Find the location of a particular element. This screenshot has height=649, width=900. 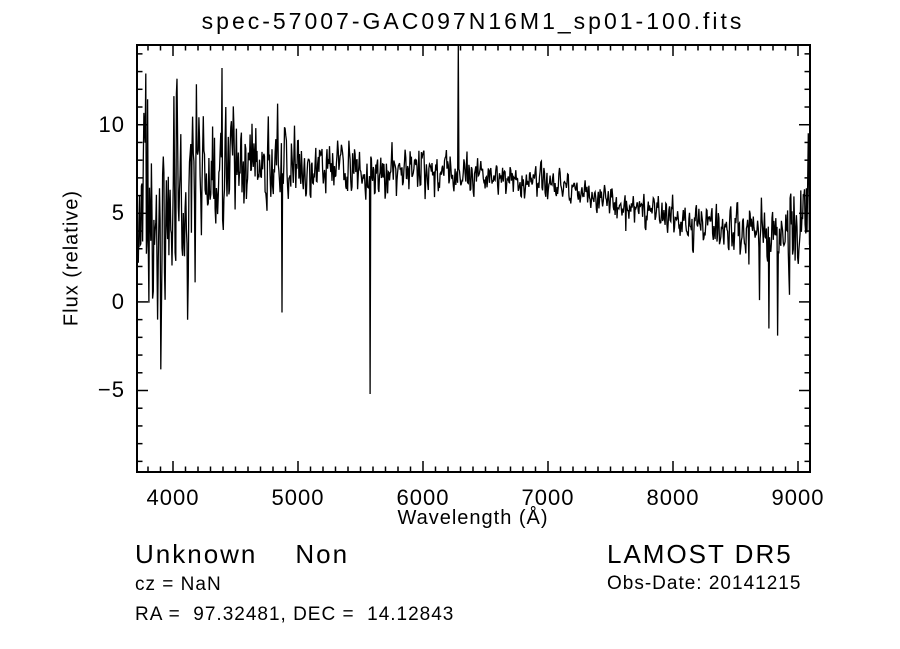

y-tick-label: −5 is located at coordinates (111, 390).